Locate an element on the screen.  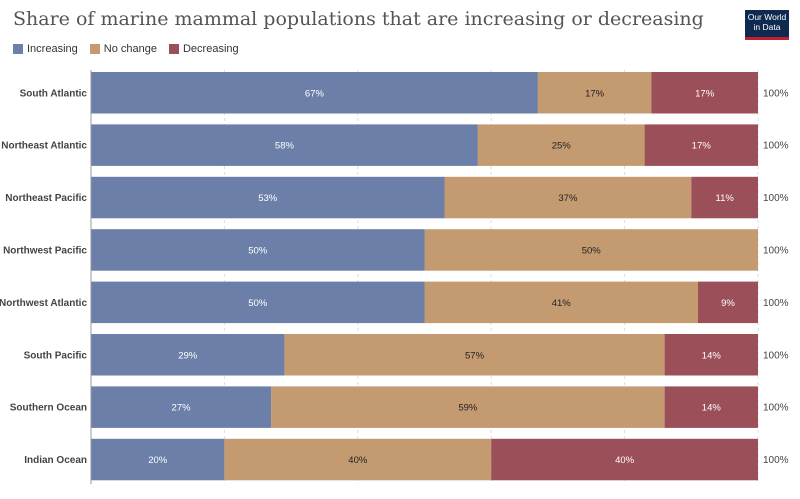
row-label: South Pacific is located at coordinates (56, 355).